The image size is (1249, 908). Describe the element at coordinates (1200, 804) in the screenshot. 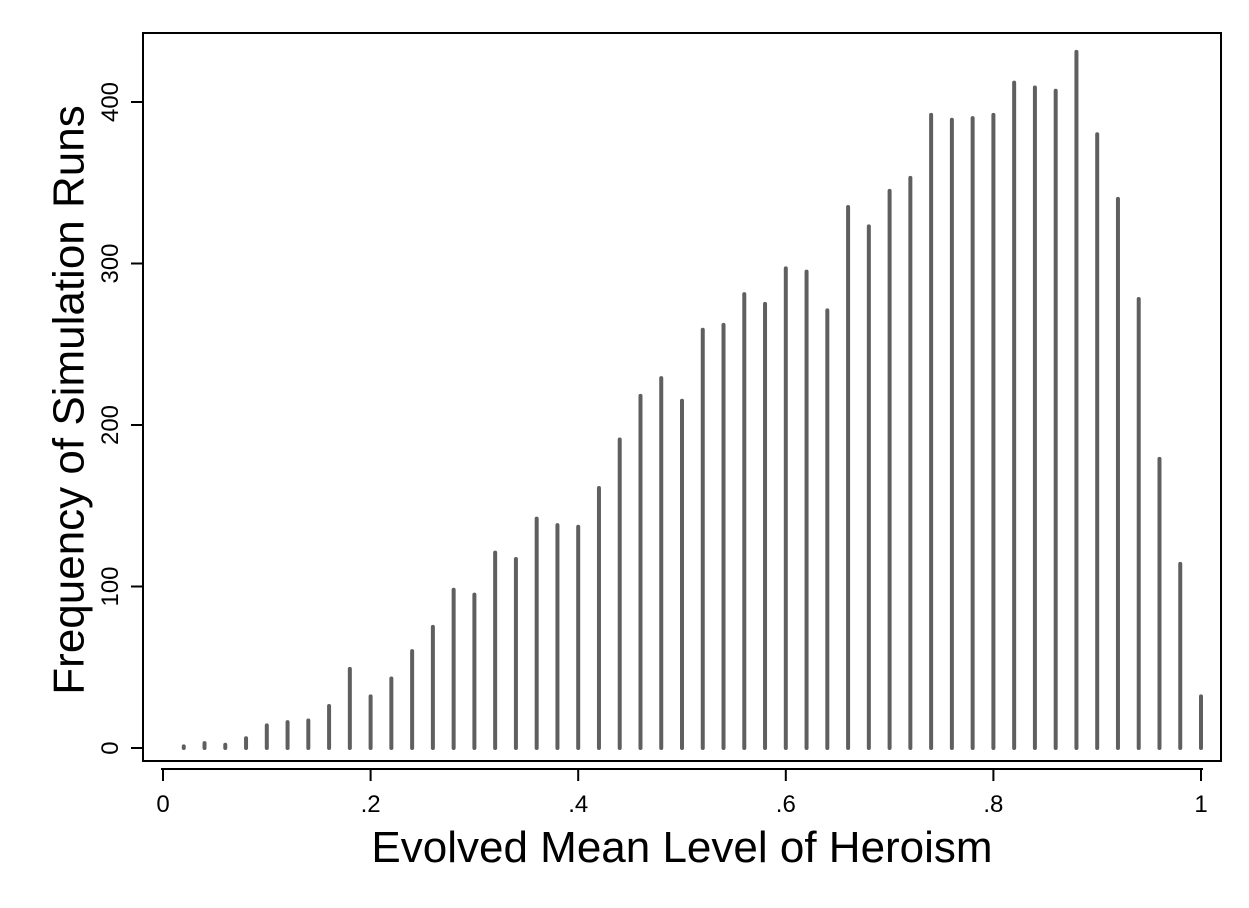

I see `x-tick-label: 1` at that location.